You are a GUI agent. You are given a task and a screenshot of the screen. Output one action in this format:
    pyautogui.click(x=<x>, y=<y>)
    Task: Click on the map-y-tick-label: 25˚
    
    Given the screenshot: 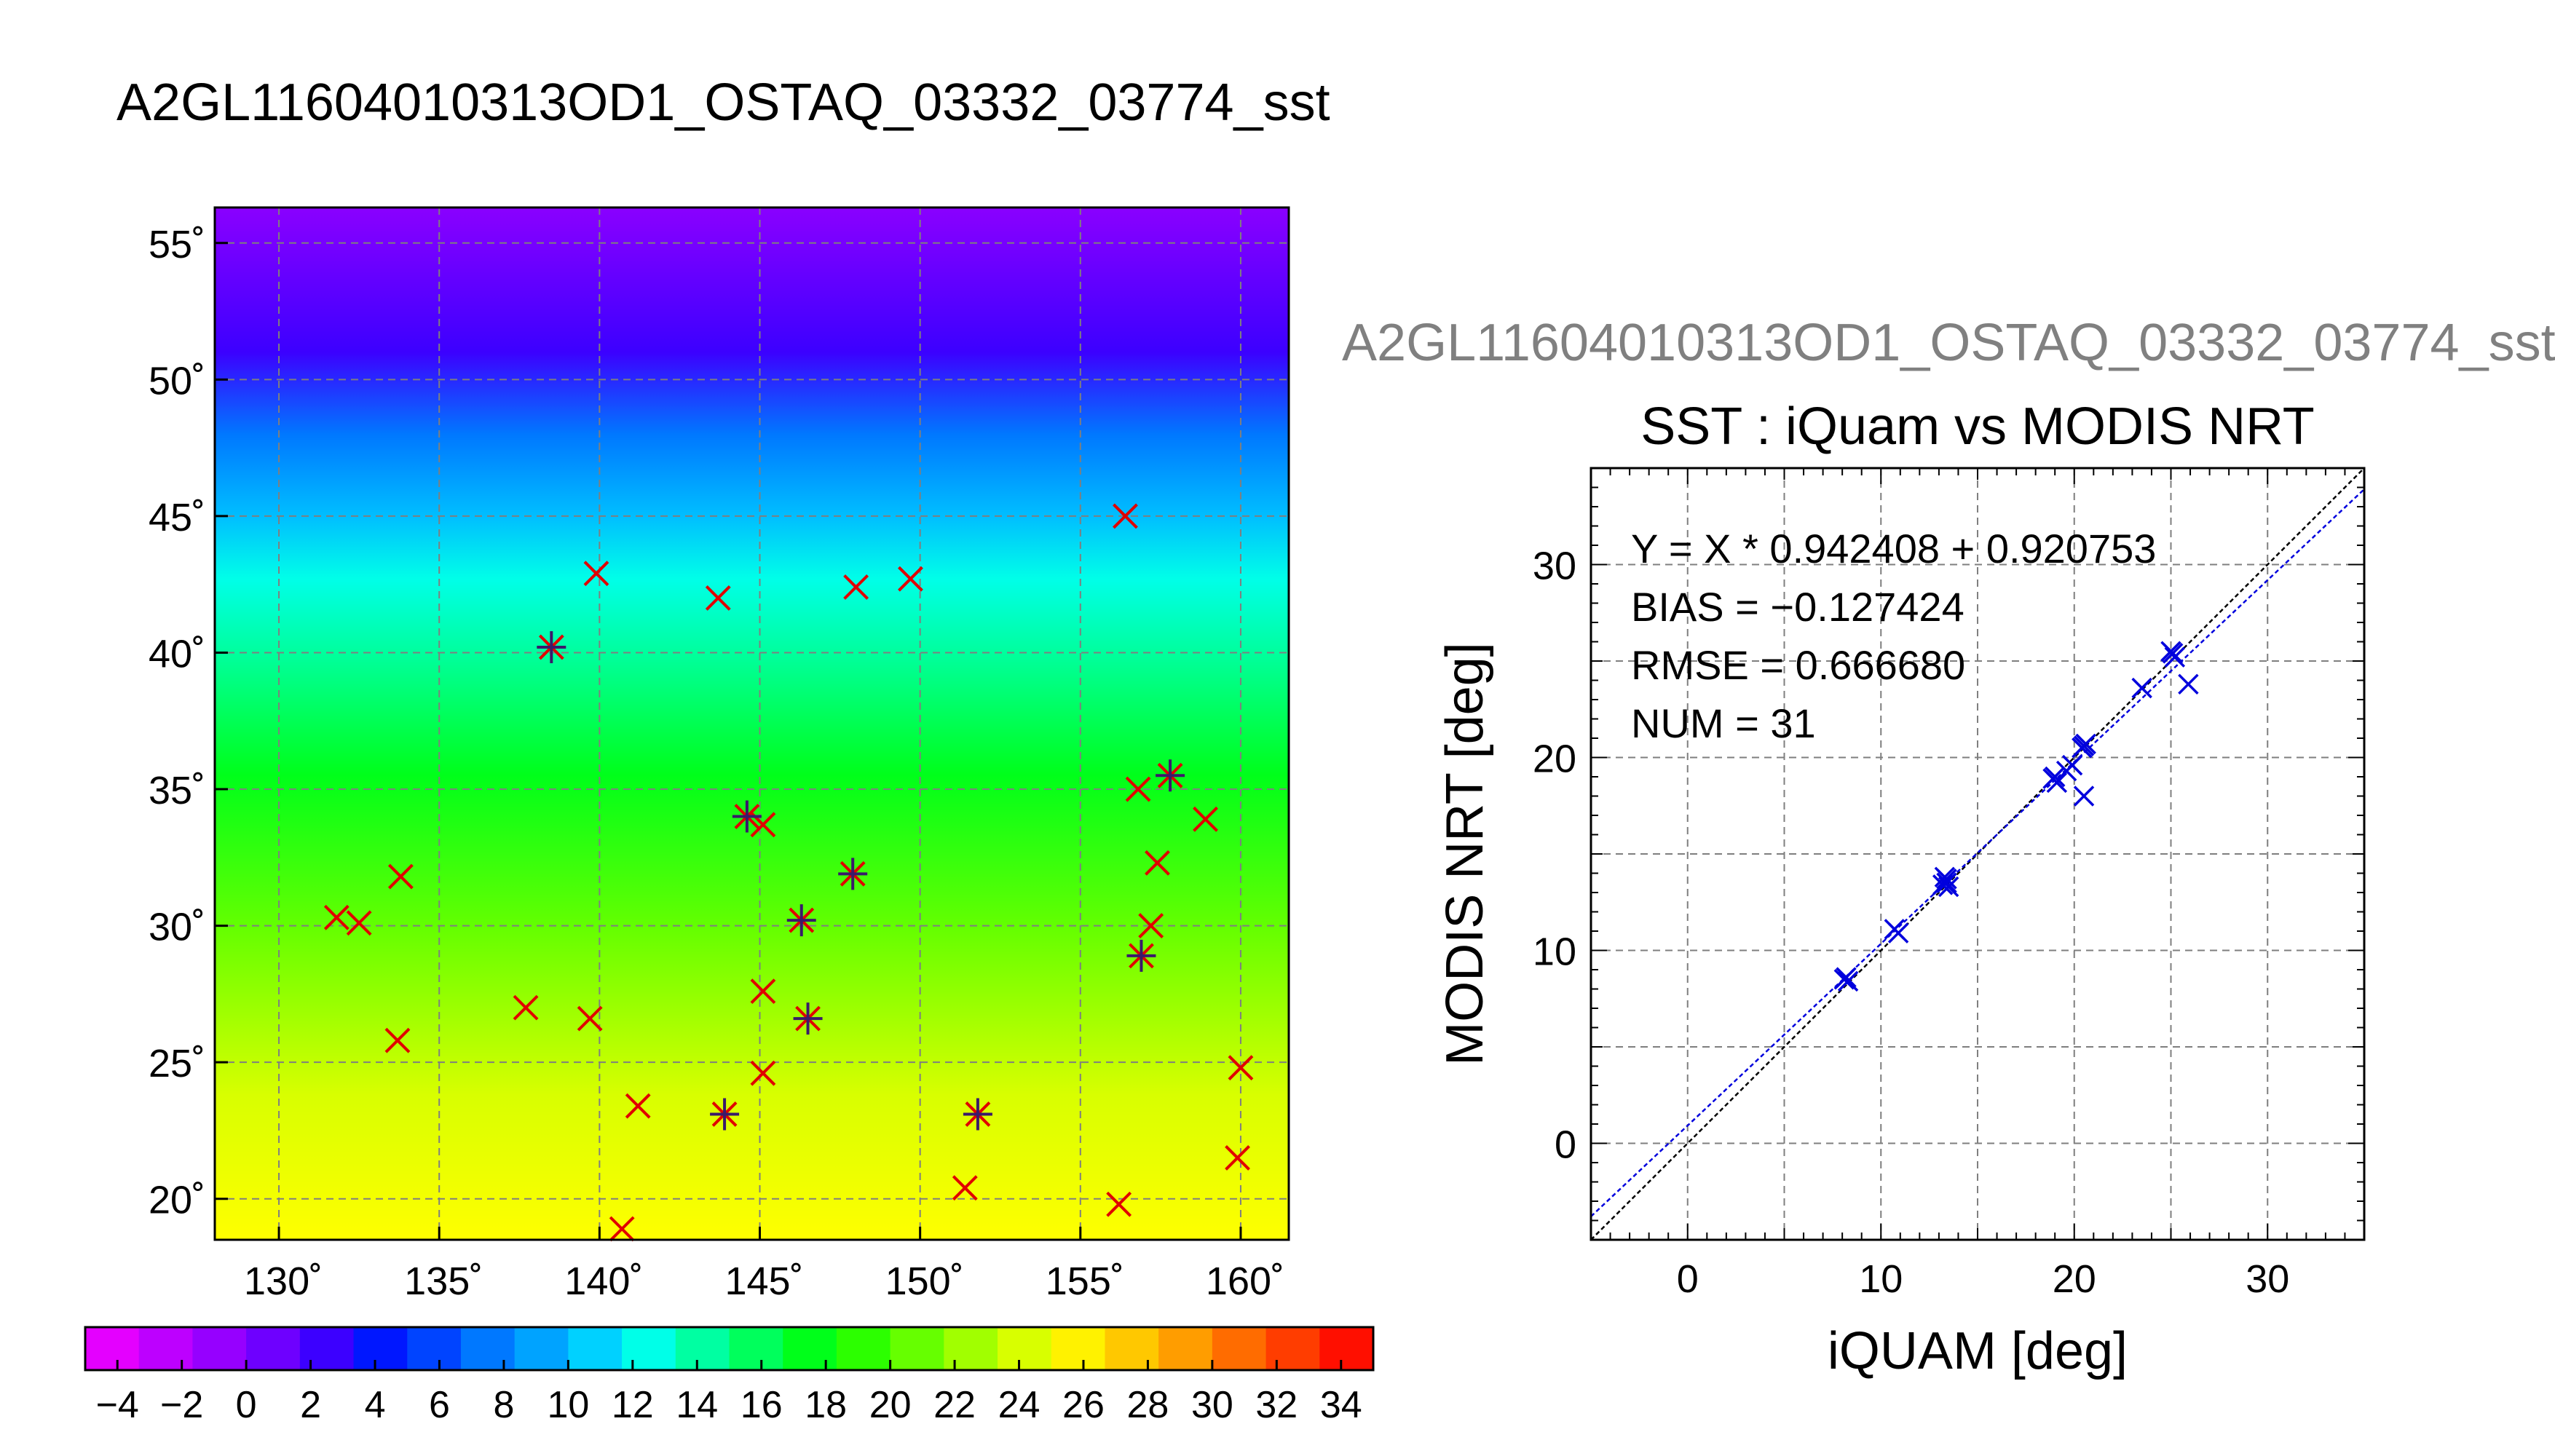 What is the action you would take?
    pyautogui.click(x=177, y=1063)
    